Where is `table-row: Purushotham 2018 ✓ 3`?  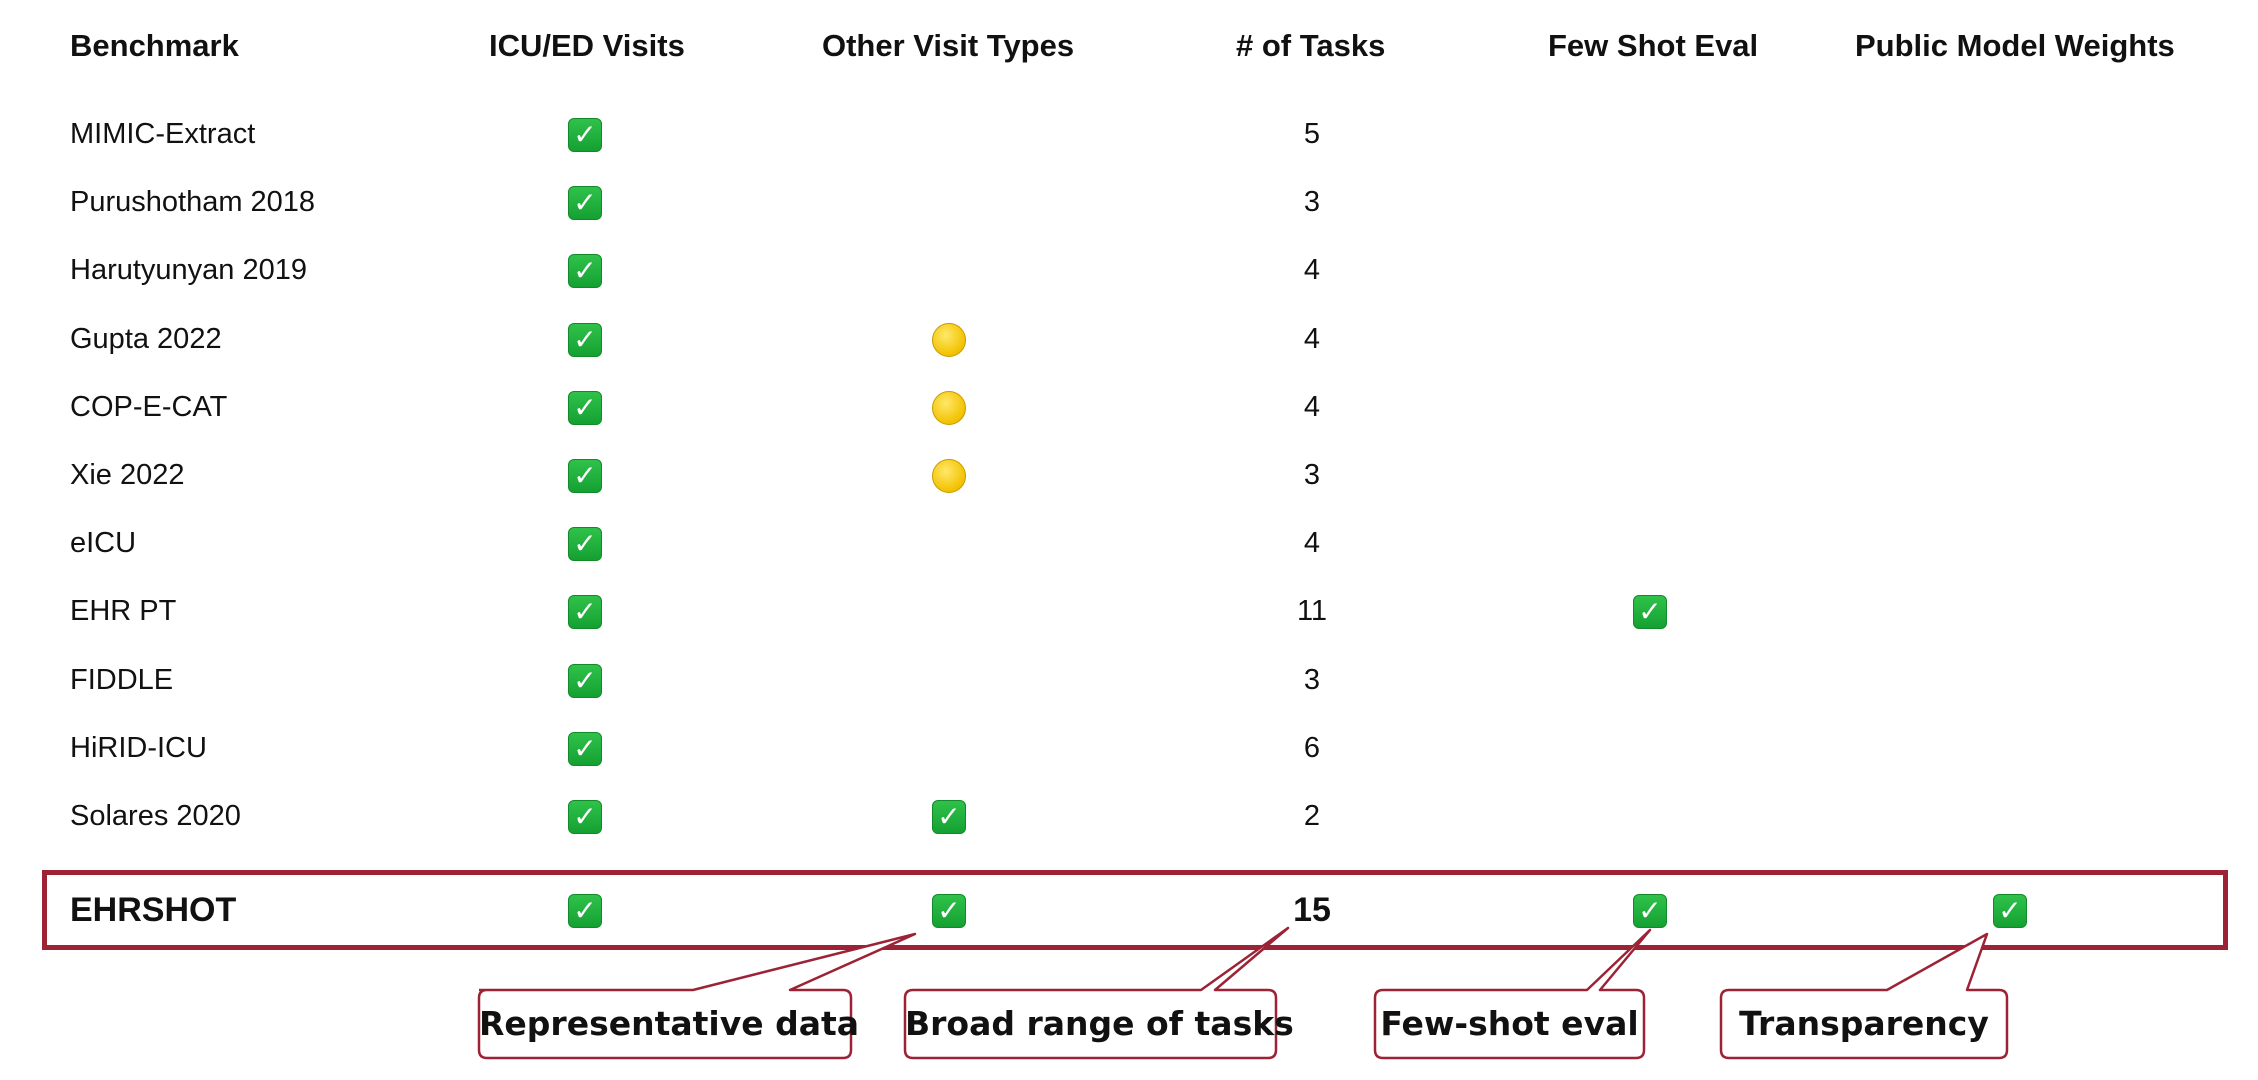 table-row: Purushotham 2018 ✓ 3 is located at coordinates (1129, 202).